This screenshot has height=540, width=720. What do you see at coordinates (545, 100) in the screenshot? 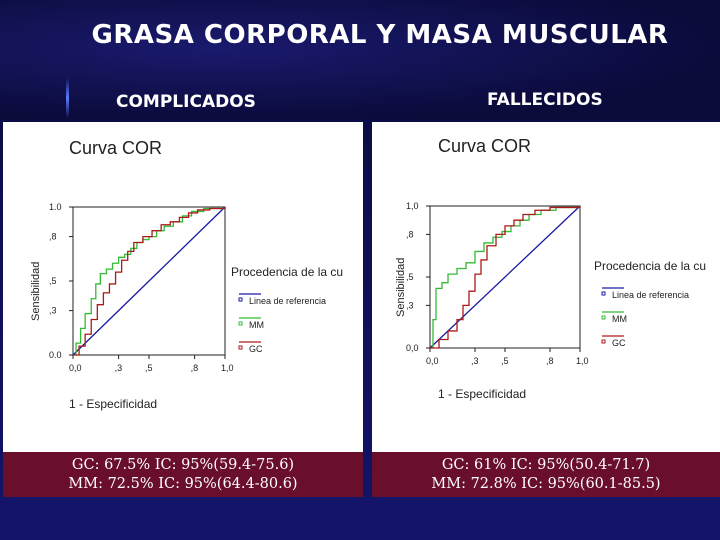
I see `panel-label-fallecidos: FALLECIDOS` at bounding box center [545, 100].